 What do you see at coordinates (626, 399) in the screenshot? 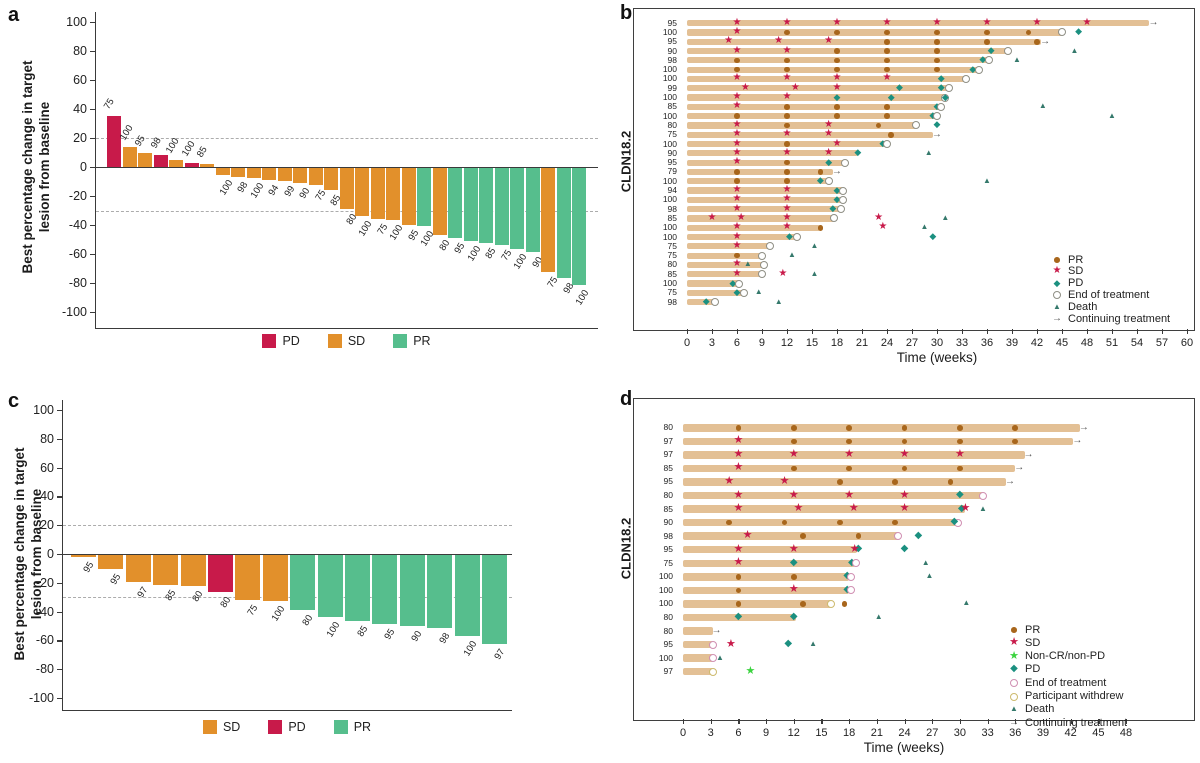
I see `panel-d-letter: d` at bounding box center [626, 399].